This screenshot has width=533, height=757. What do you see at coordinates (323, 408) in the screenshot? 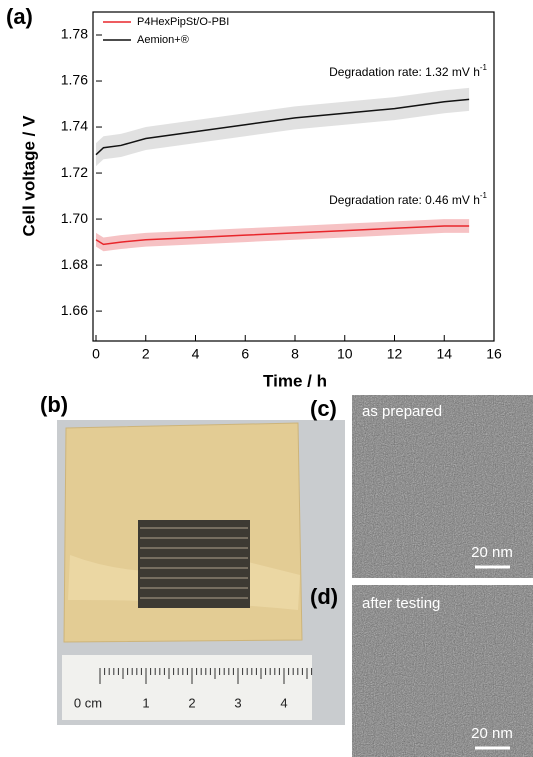
I see `panel-label: (c)` at bounding box center [323, 408].